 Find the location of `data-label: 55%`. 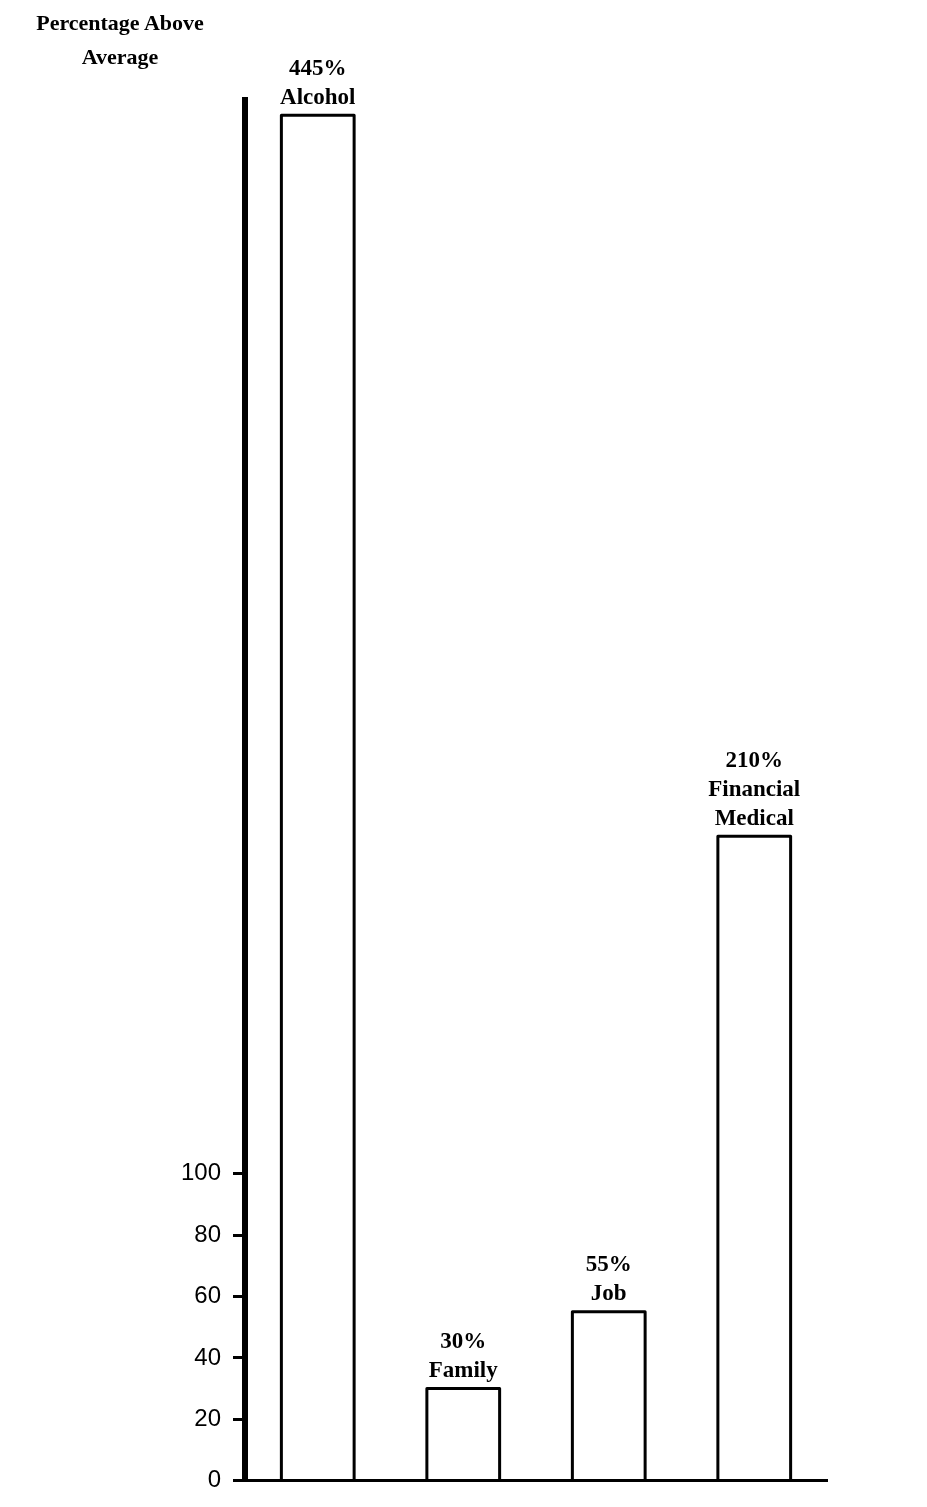

data-label: 55% is located at coordinates (608, 1264).